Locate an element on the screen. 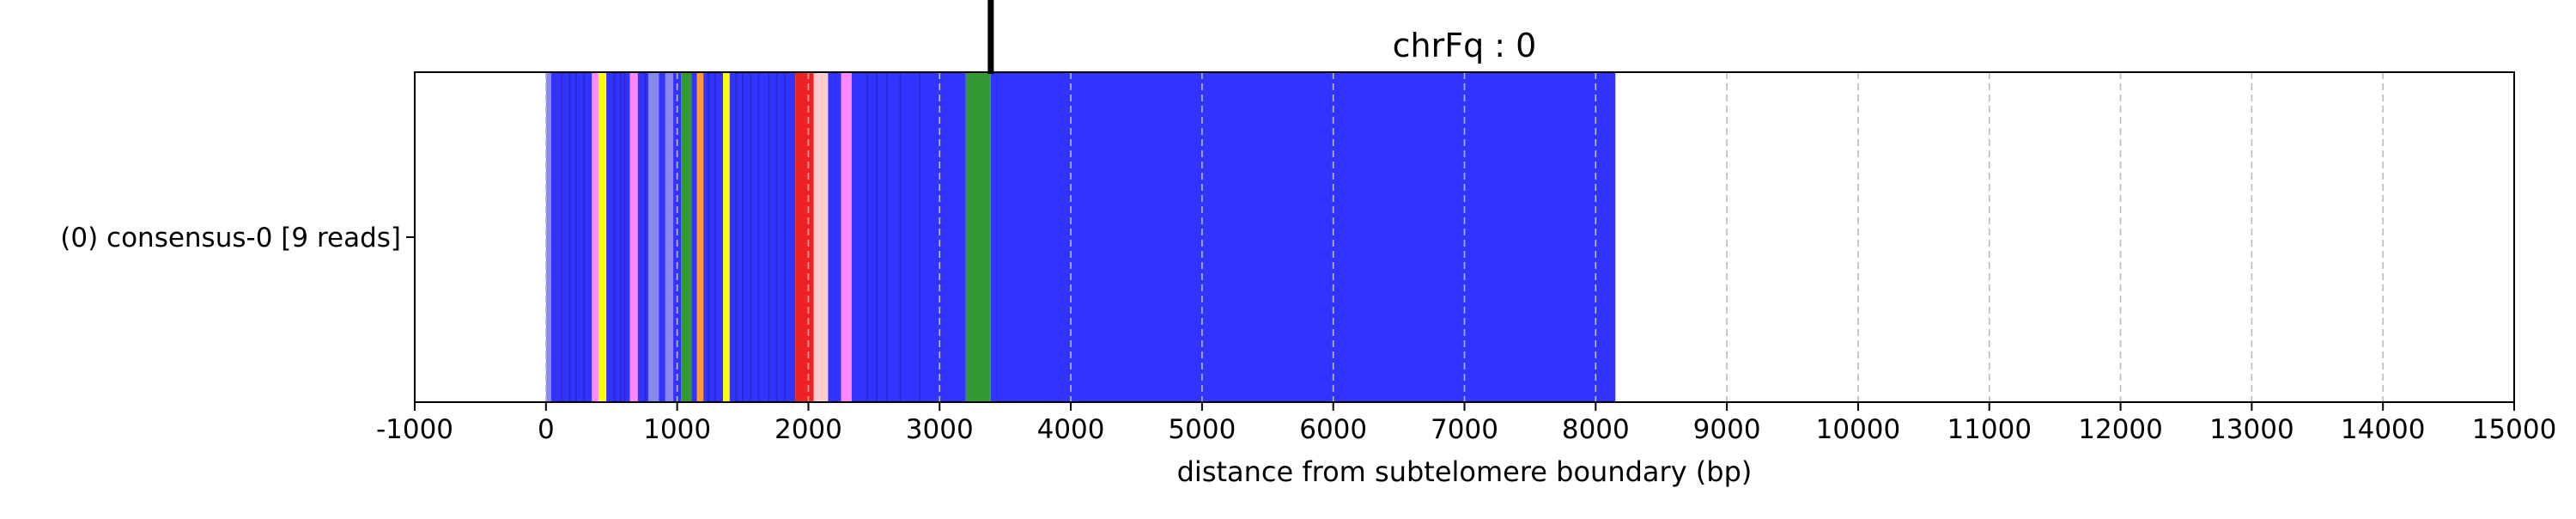 The height and width of the screenshot is (519, 2576). x-tick-label: 6000 is located at coordinates (1333, 429).